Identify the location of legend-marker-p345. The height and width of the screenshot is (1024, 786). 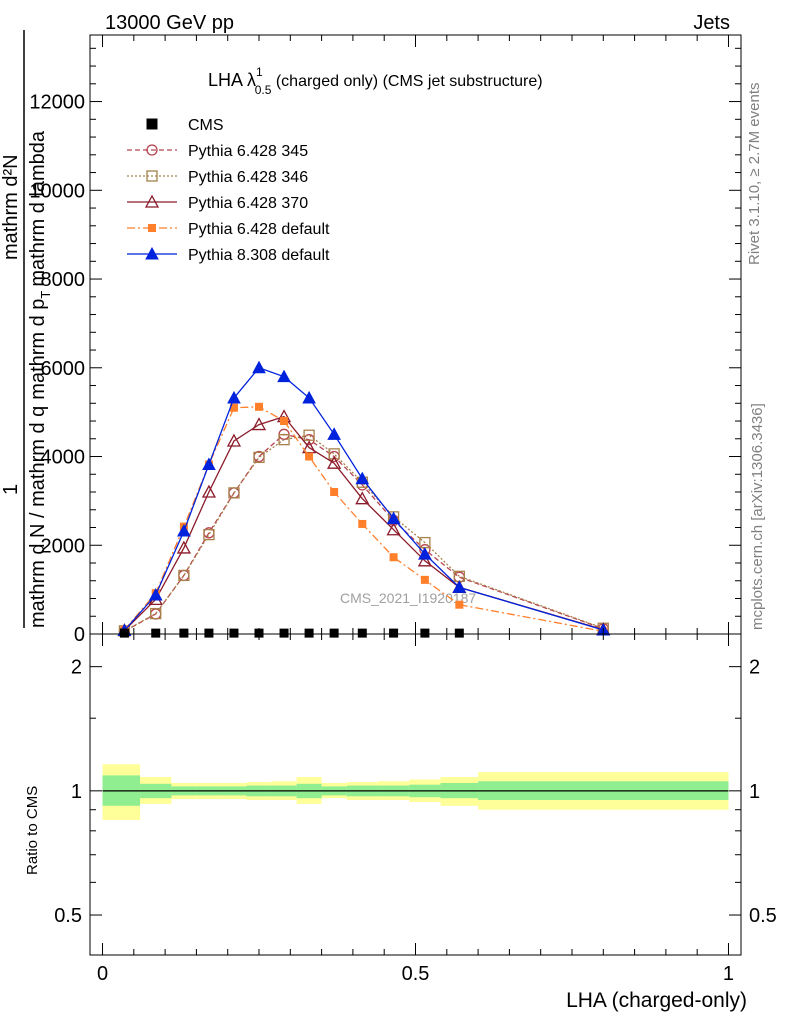
(152, 150).